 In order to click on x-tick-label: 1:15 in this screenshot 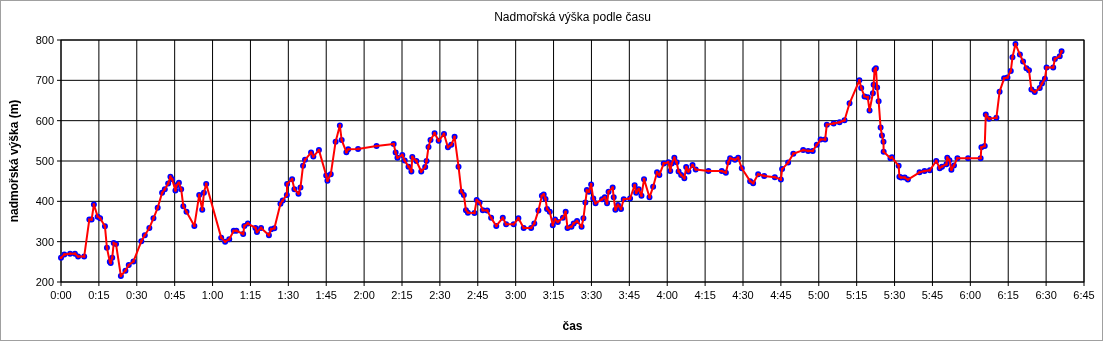, I will do `click(250, 295)`.